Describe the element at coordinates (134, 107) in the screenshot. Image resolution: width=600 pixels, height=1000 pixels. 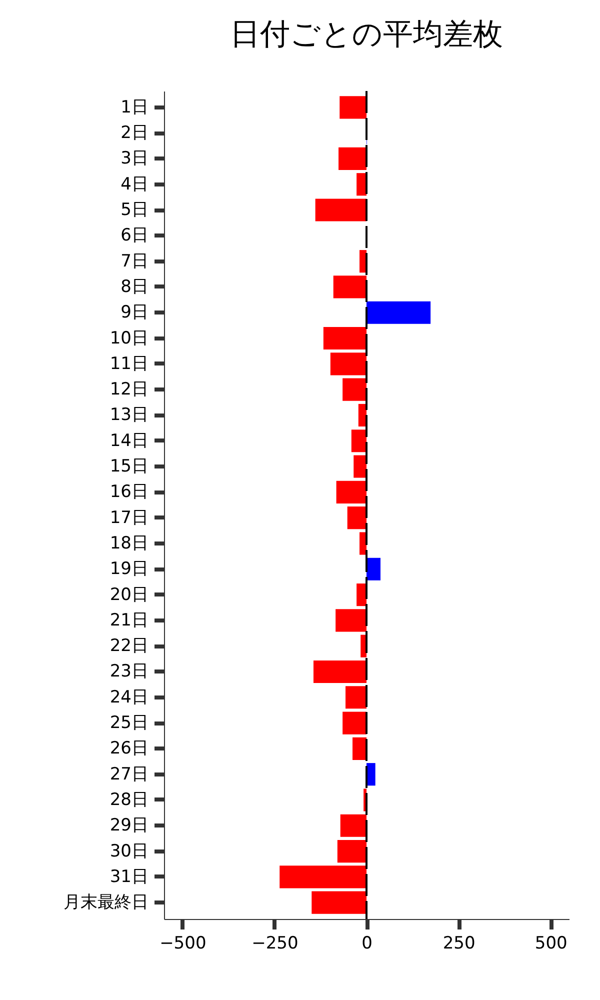
I see `y-tick-label: 1日` at that location.